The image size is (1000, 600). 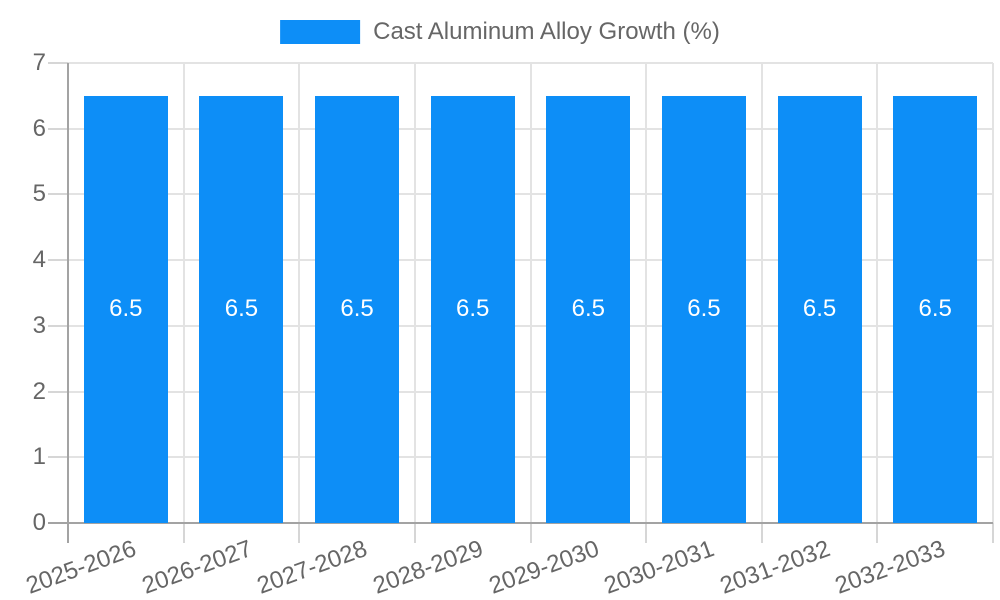 I want to click on y-axis-label: 2, so click(x=39, y=391).